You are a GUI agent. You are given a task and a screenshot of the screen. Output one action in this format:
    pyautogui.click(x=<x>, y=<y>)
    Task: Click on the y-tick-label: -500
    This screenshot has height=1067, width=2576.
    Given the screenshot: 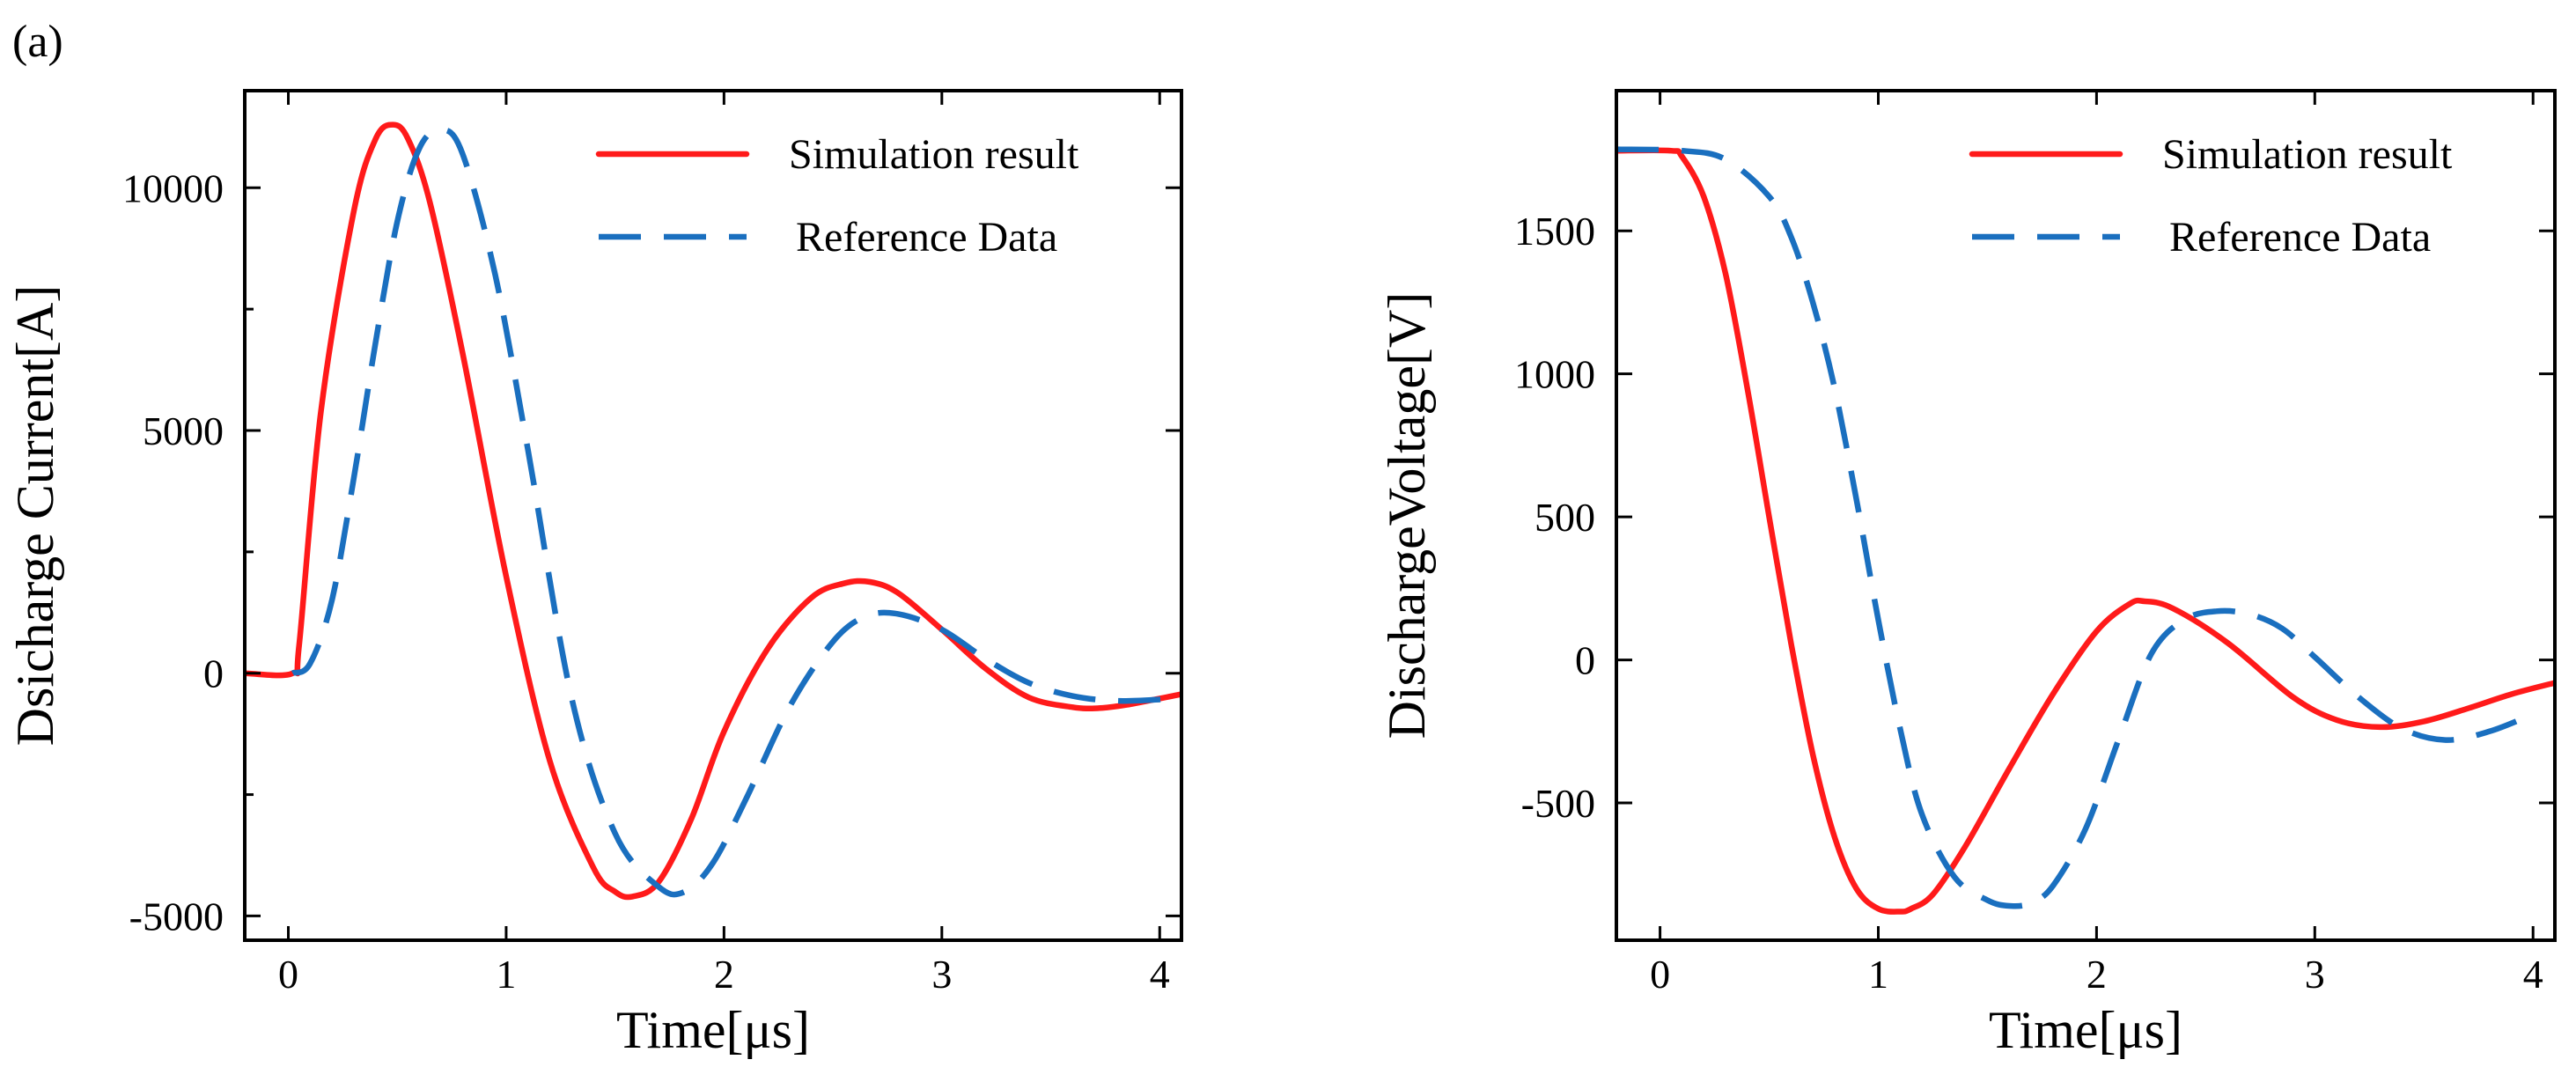 What is the action you would take?
    pyautogui.click(x=1558, y=803)
    